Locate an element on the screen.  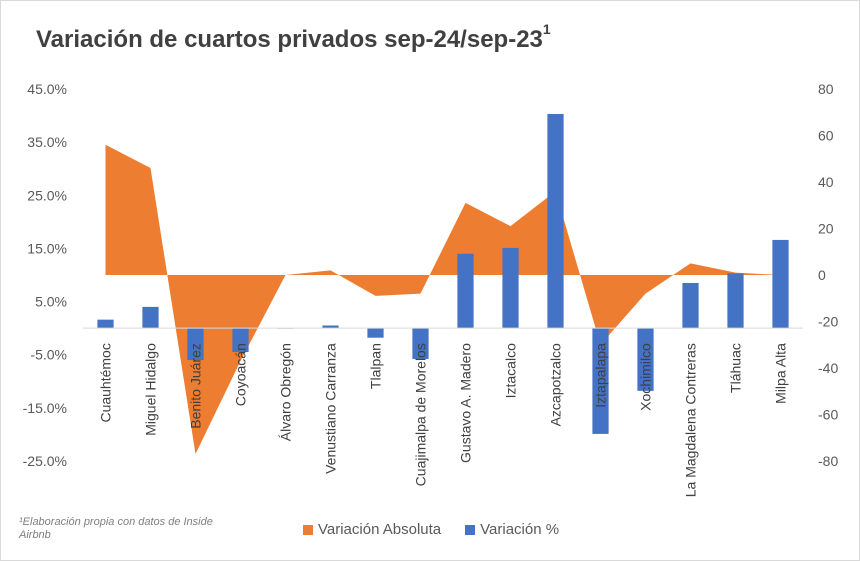
y-left-tick-label: 45.0% is located at coordinates (47, 89).